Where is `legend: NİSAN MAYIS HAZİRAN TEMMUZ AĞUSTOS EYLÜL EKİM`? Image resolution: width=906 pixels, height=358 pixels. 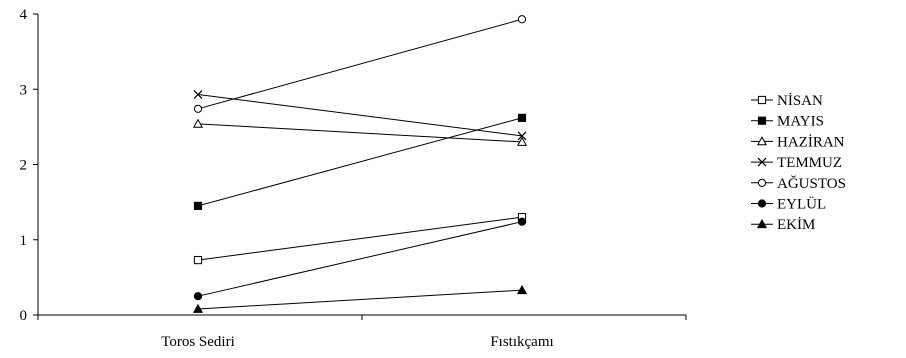 legend: NİSAN MAYIS HAZİRAN TEMMUZ AĞUSTOS EYLÜL EKİM is located at coordinates (798, 163).